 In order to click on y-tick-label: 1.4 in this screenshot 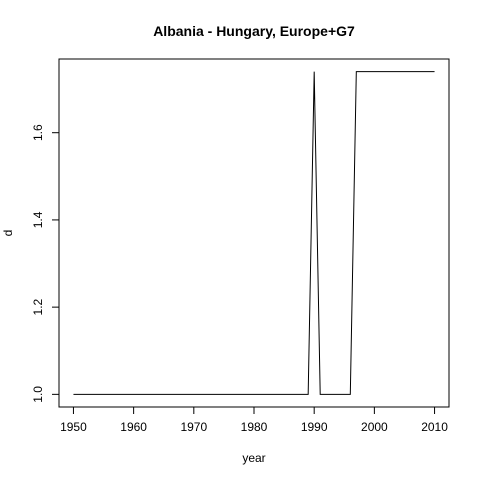, I will do `click(38, 219)`.